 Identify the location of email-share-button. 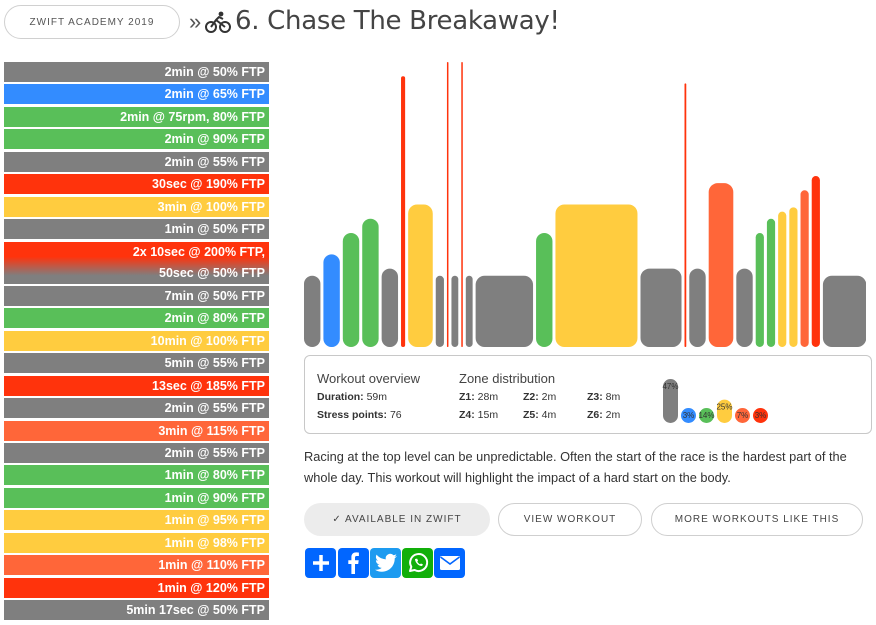
(449, 563).